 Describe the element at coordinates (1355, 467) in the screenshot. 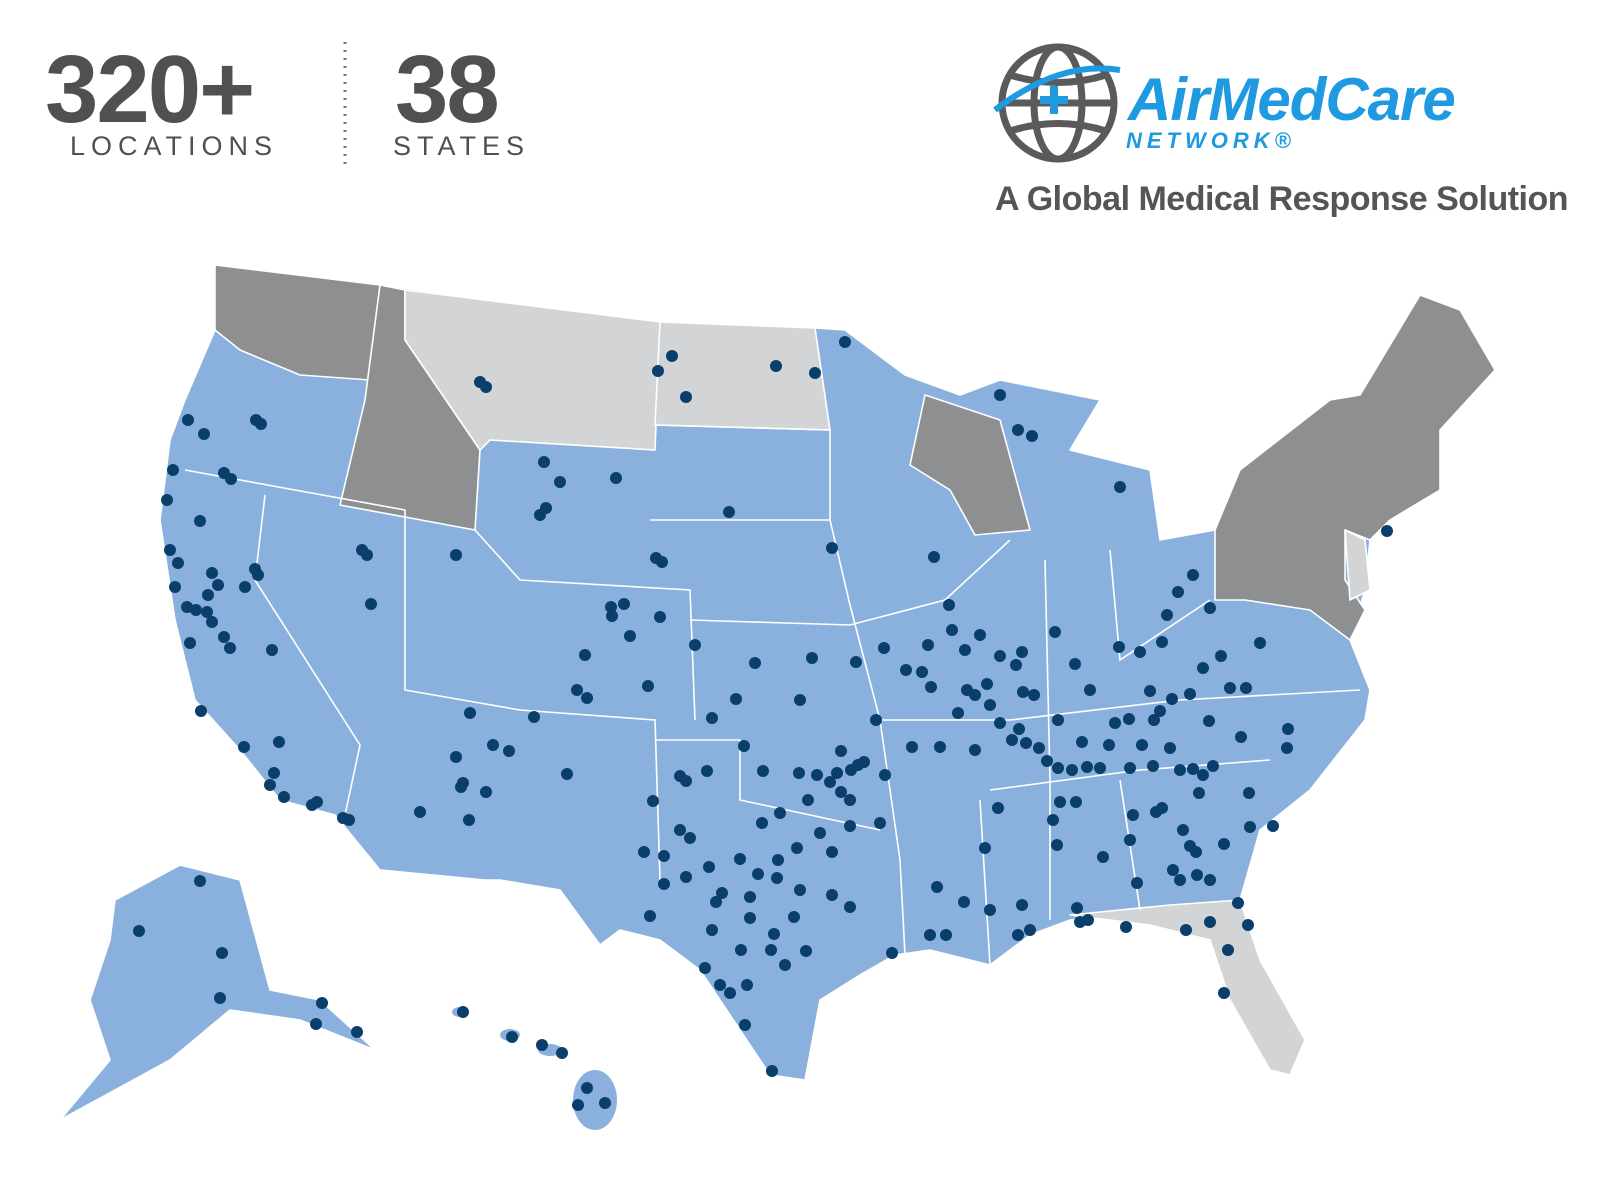

I see `northeast` at that location.